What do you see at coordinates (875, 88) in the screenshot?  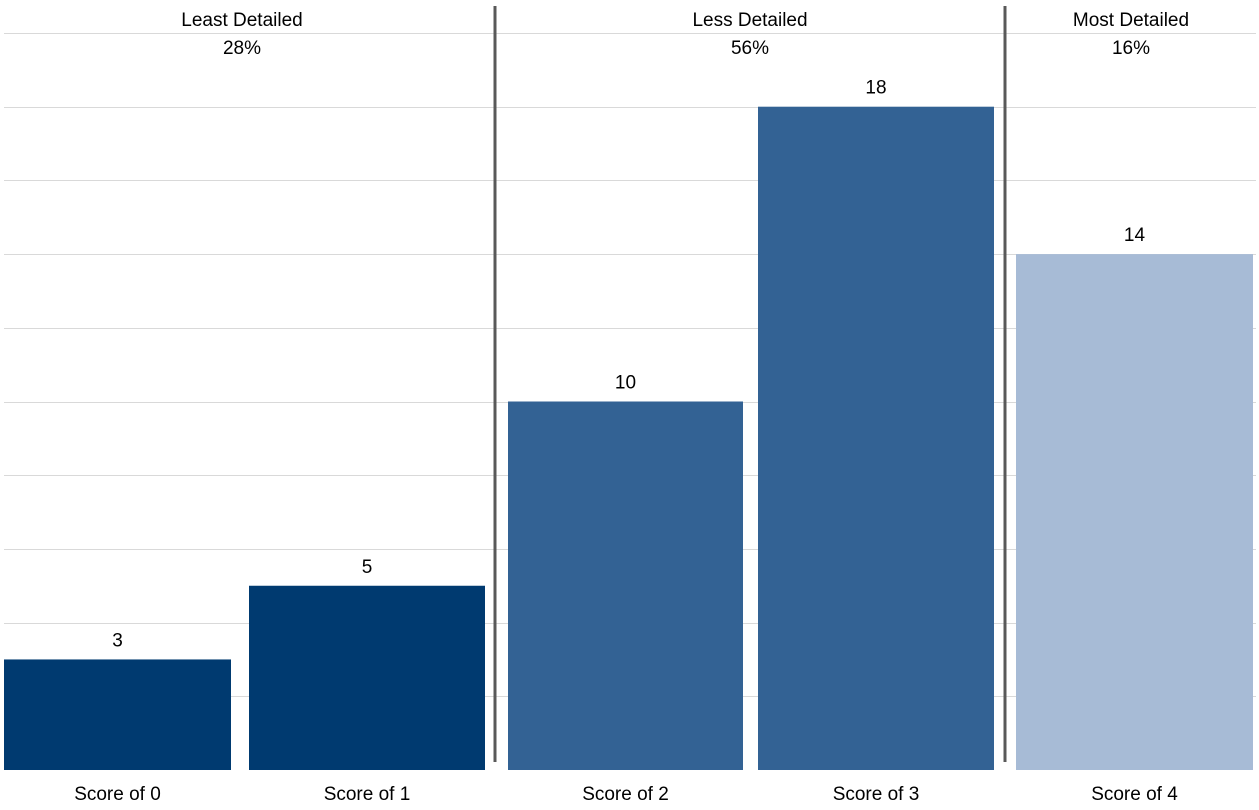 I see `data-label: 18` at bounding box center [875, 88].